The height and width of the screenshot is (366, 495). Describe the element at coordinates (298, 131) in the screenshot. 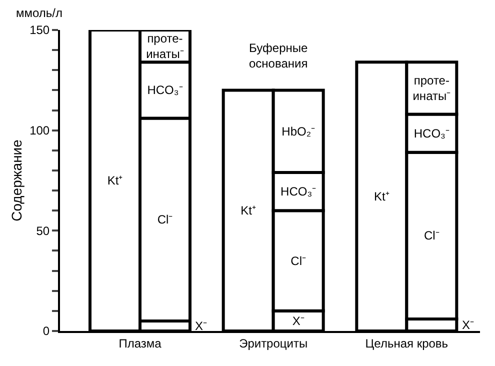

I see `series-label: HbO₂⁻` at that location.